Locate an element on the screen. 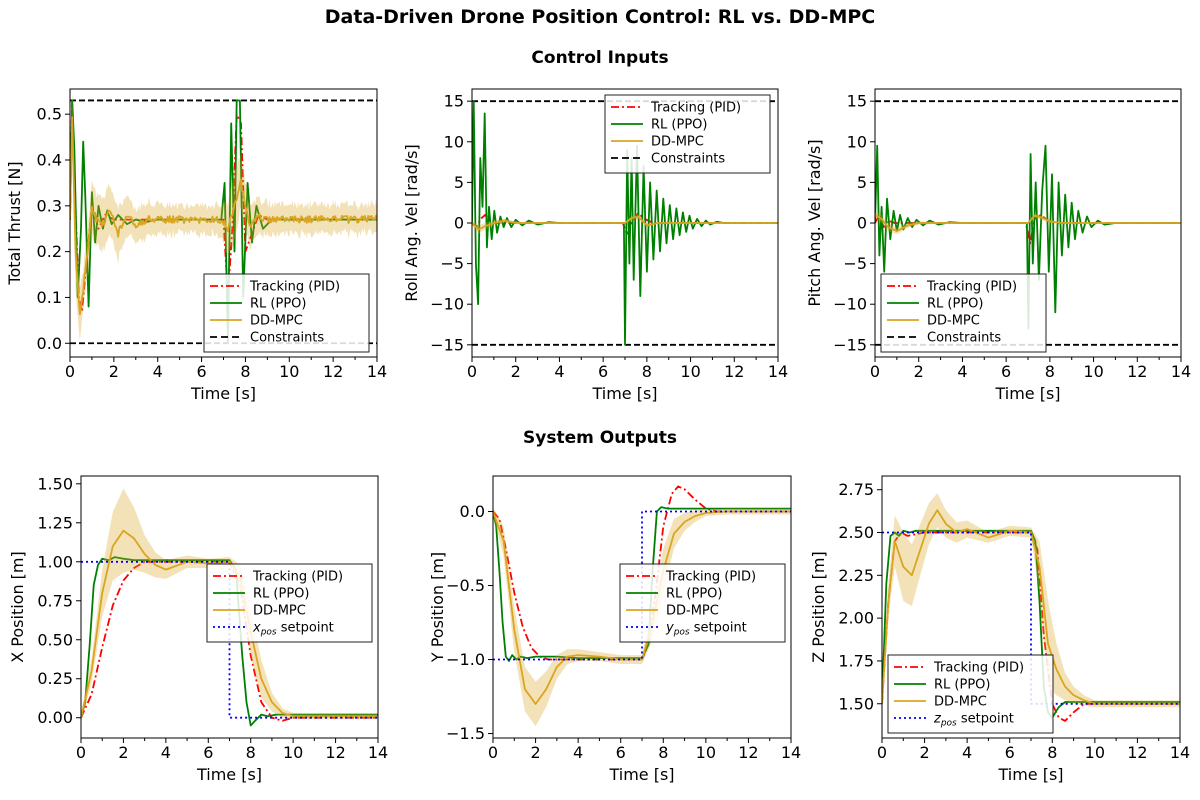 The height and width of the screenshot is (800, 1200). y-tick-label: 1.75 is located at coordinates (856, 660).